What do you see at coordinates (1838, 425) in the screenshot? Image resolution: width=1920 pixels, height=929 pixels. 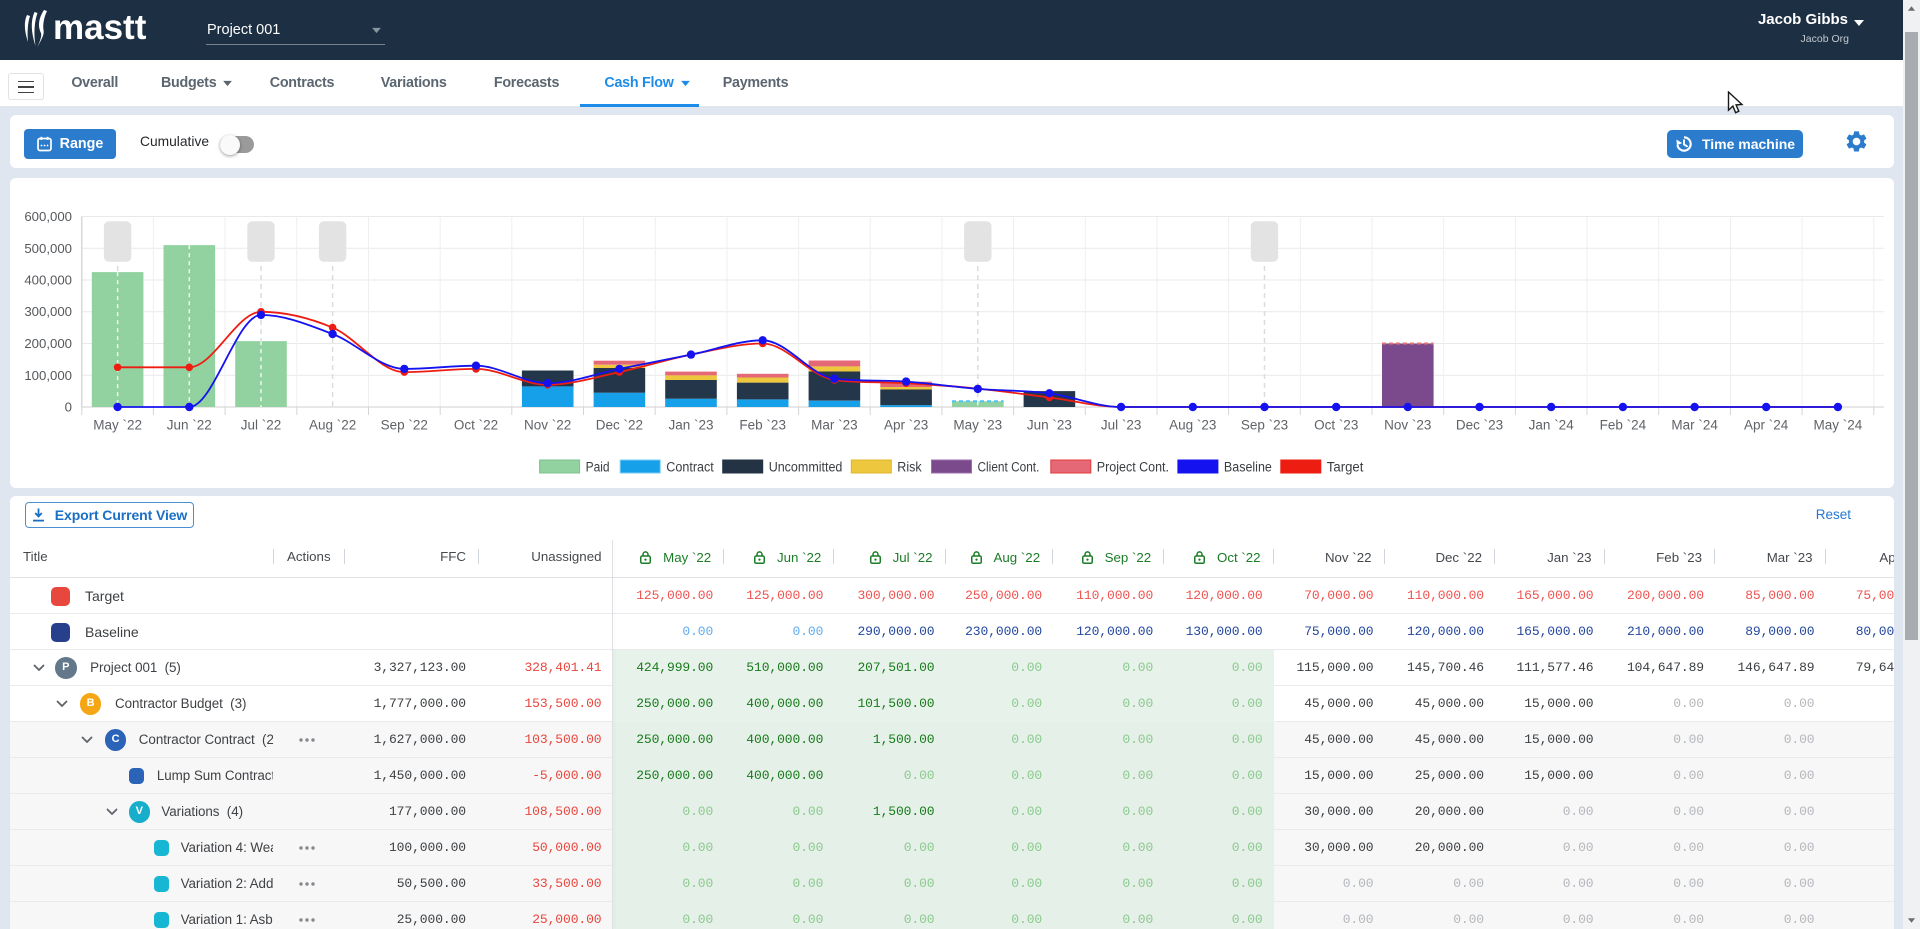 I see `svg-text: May `24` at bounding box center [1838, 425].